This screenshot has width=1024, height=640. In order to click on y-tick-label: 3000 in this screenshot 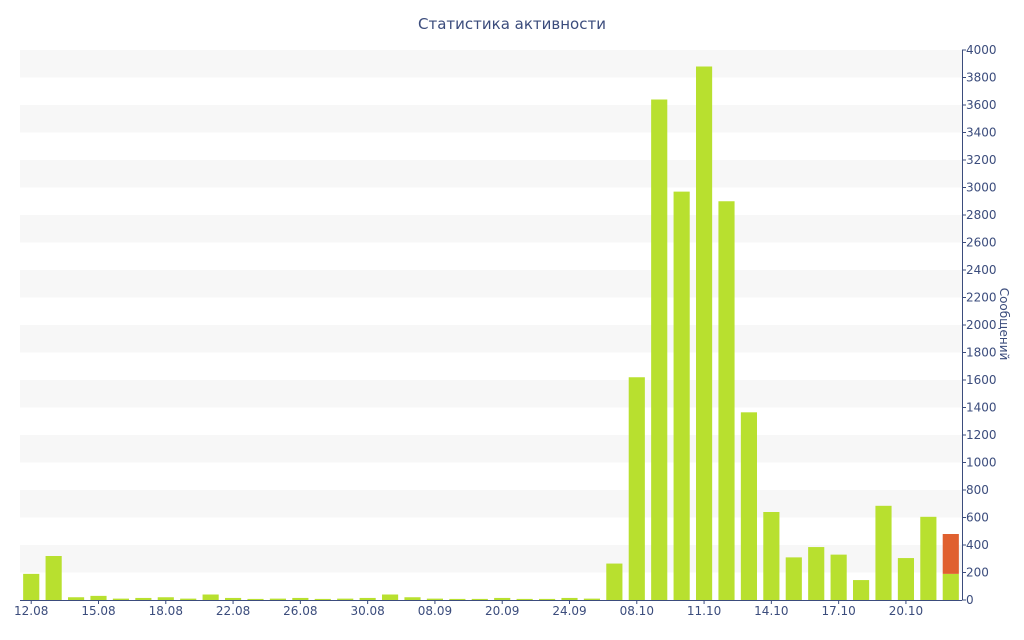, I will do `click(981, 188)`.